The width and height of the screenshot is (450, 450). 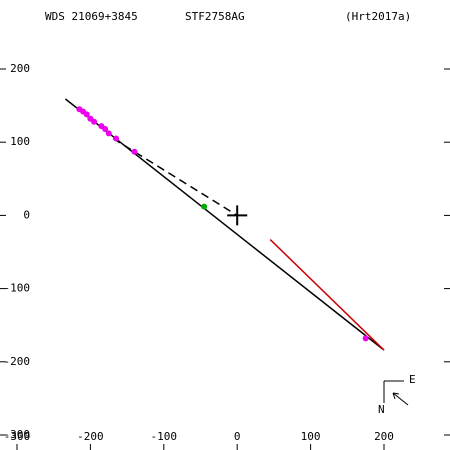 I want to click on y-tick-label: -300, so click(x=17, y=434).